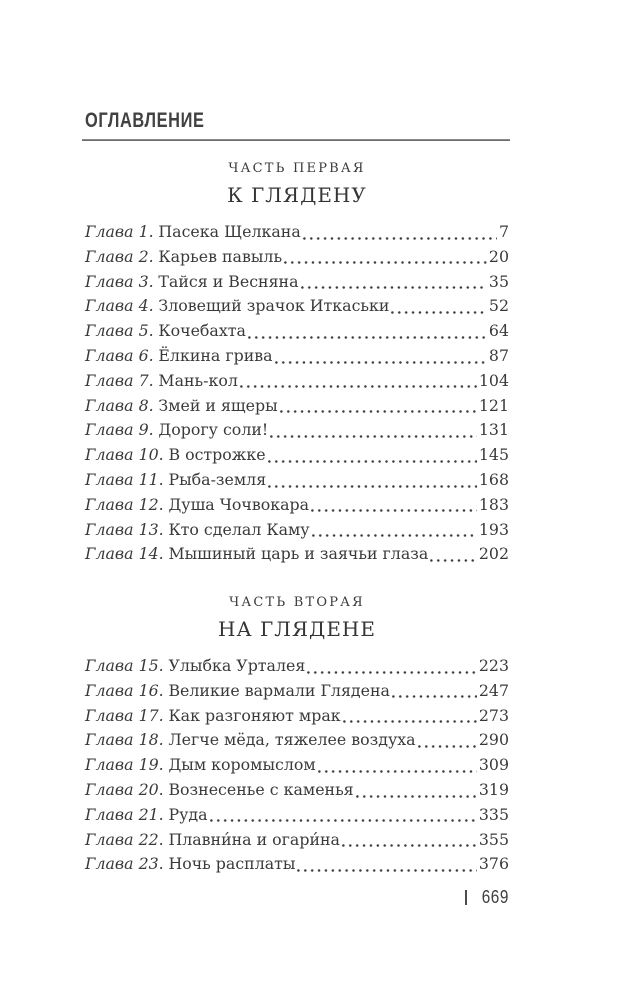  I want to click on chapter-page: 202, so click(493, 554).